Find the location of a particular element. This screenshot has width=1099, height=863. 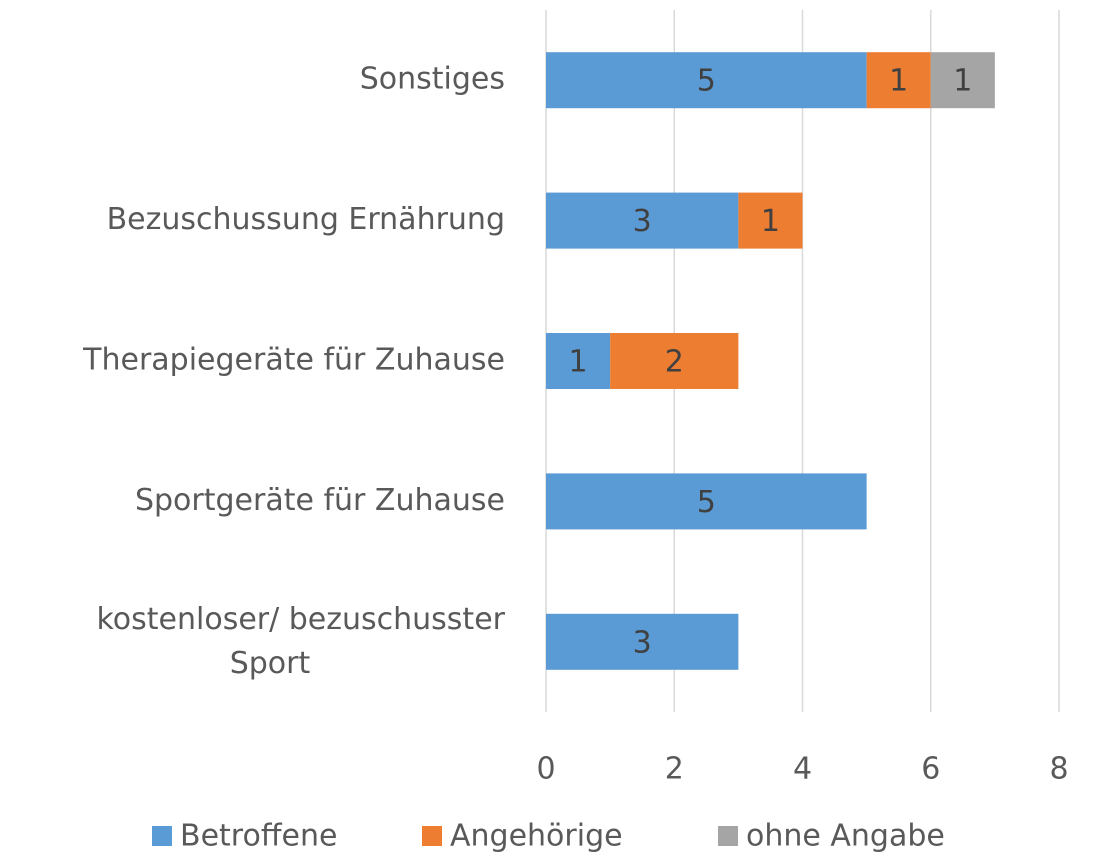

data-label: 2 is located at coordinates (674, 362).